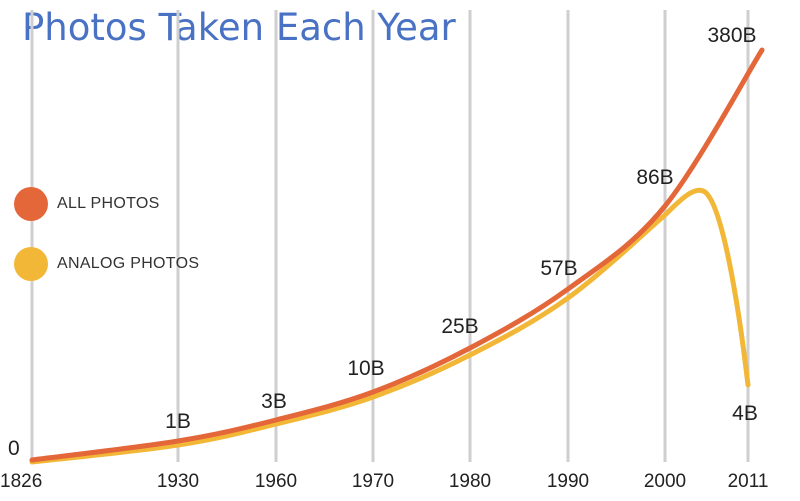  What do you see at coordinates (14, 448) in the screenshot?
I see `data-label-all-photos-1826: 0` at bounding box center [14, 448].